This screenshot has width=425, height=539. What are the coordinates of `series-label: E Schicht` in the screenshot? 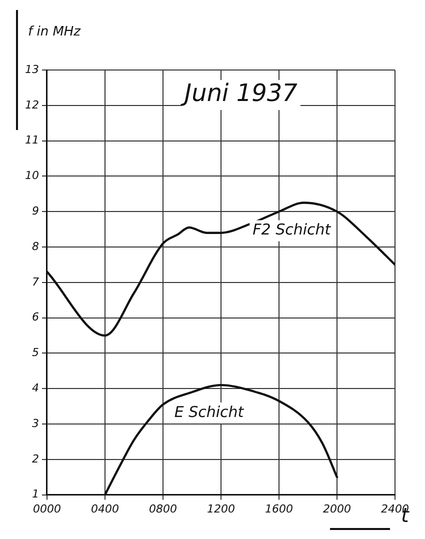 It's located at (209, 411).